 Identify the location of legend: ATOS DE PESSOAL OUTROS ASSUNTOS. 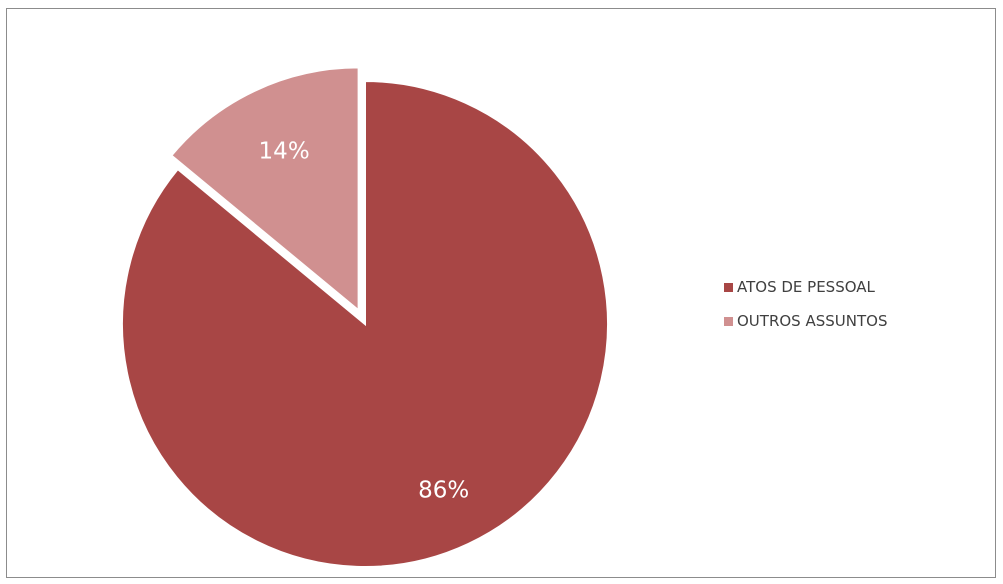
(805, 309).